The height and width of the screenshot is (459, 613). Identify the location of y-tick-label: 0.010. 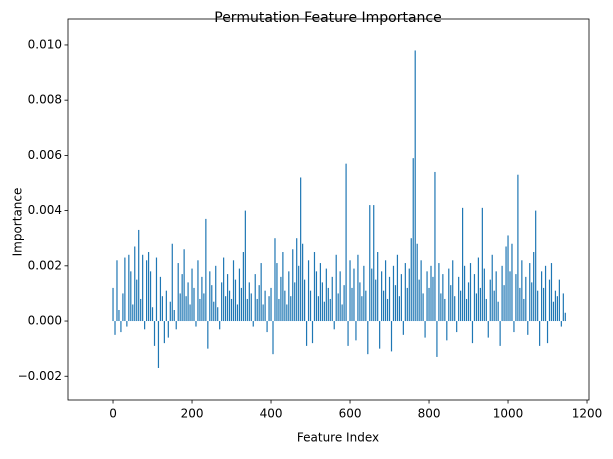
(45, 44).